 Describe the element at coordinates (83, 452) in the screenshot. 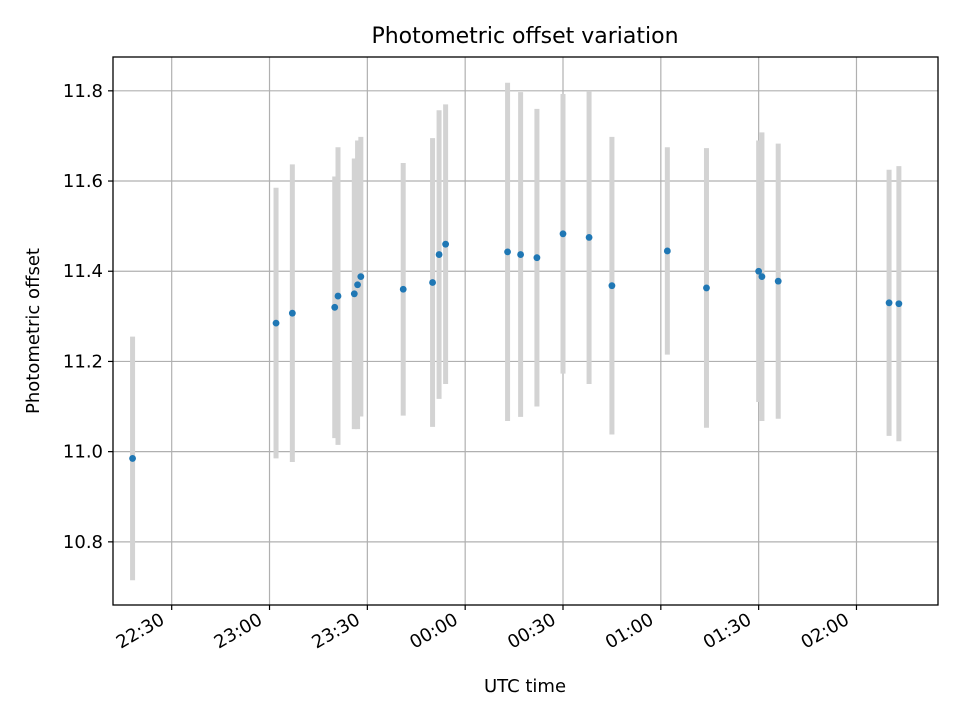

I see `y-tick-label: 11.0` at that location.